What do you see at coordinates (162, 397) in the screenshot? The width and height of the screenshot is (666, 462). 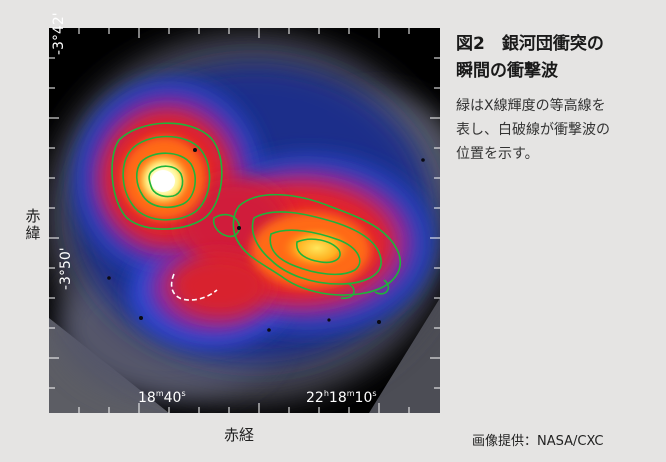 I see `ra-tick-label-18m40s: 18m40s` at bounding box center [162, 397].